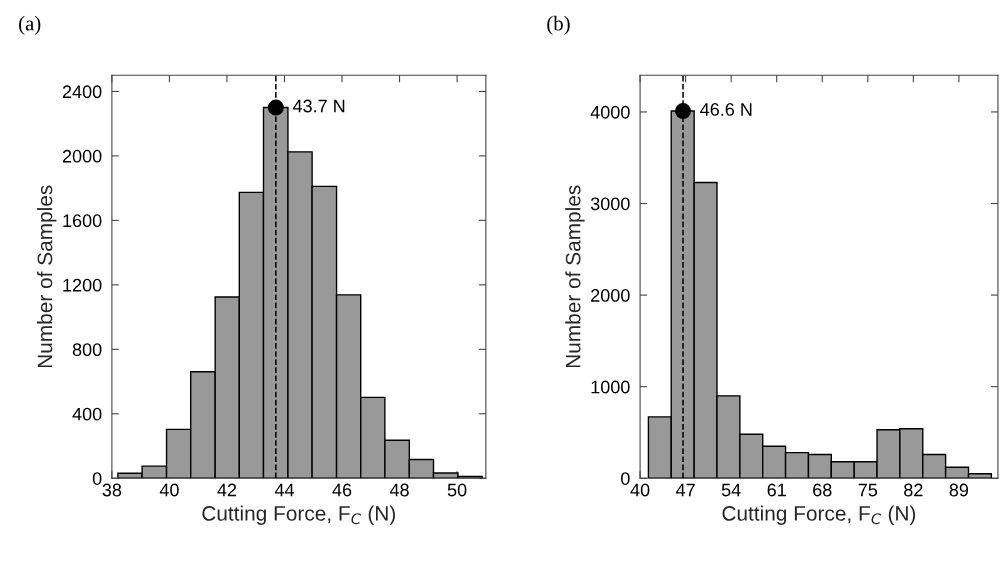  What do you see at coordinates (82, 92) in the screenshot?
I see `y-tick-label: 2400` at bounding box center [82, 92].